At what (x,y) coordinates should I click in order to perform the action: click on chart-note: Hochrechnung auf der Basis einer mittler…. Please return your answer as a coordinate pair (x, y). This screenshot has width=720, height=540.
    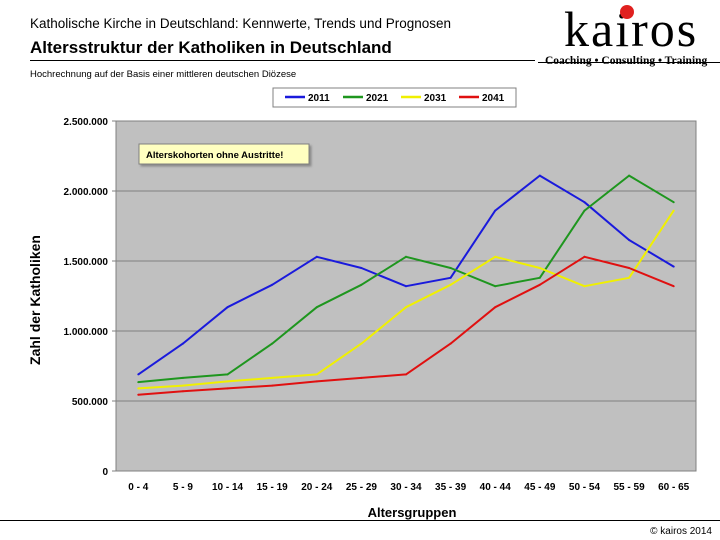
    Looking at the image, I should click on (163, 74).